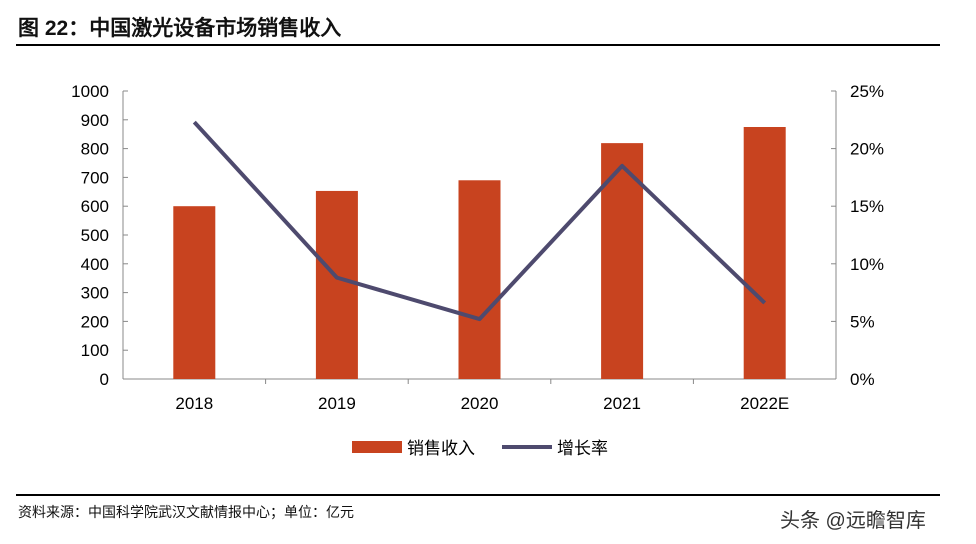  Describe the element at coordinates (862, 379) in the screenshot. I see `right-tick-label: 0%` at that location.